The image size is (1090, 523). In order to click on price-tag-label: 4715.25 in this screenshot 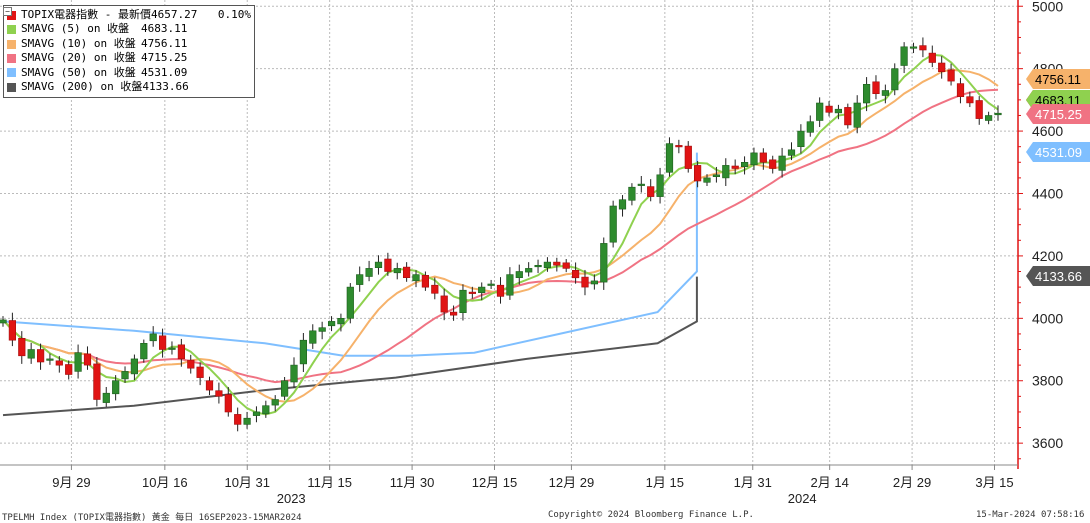, I will do `click(1058, 114)`.